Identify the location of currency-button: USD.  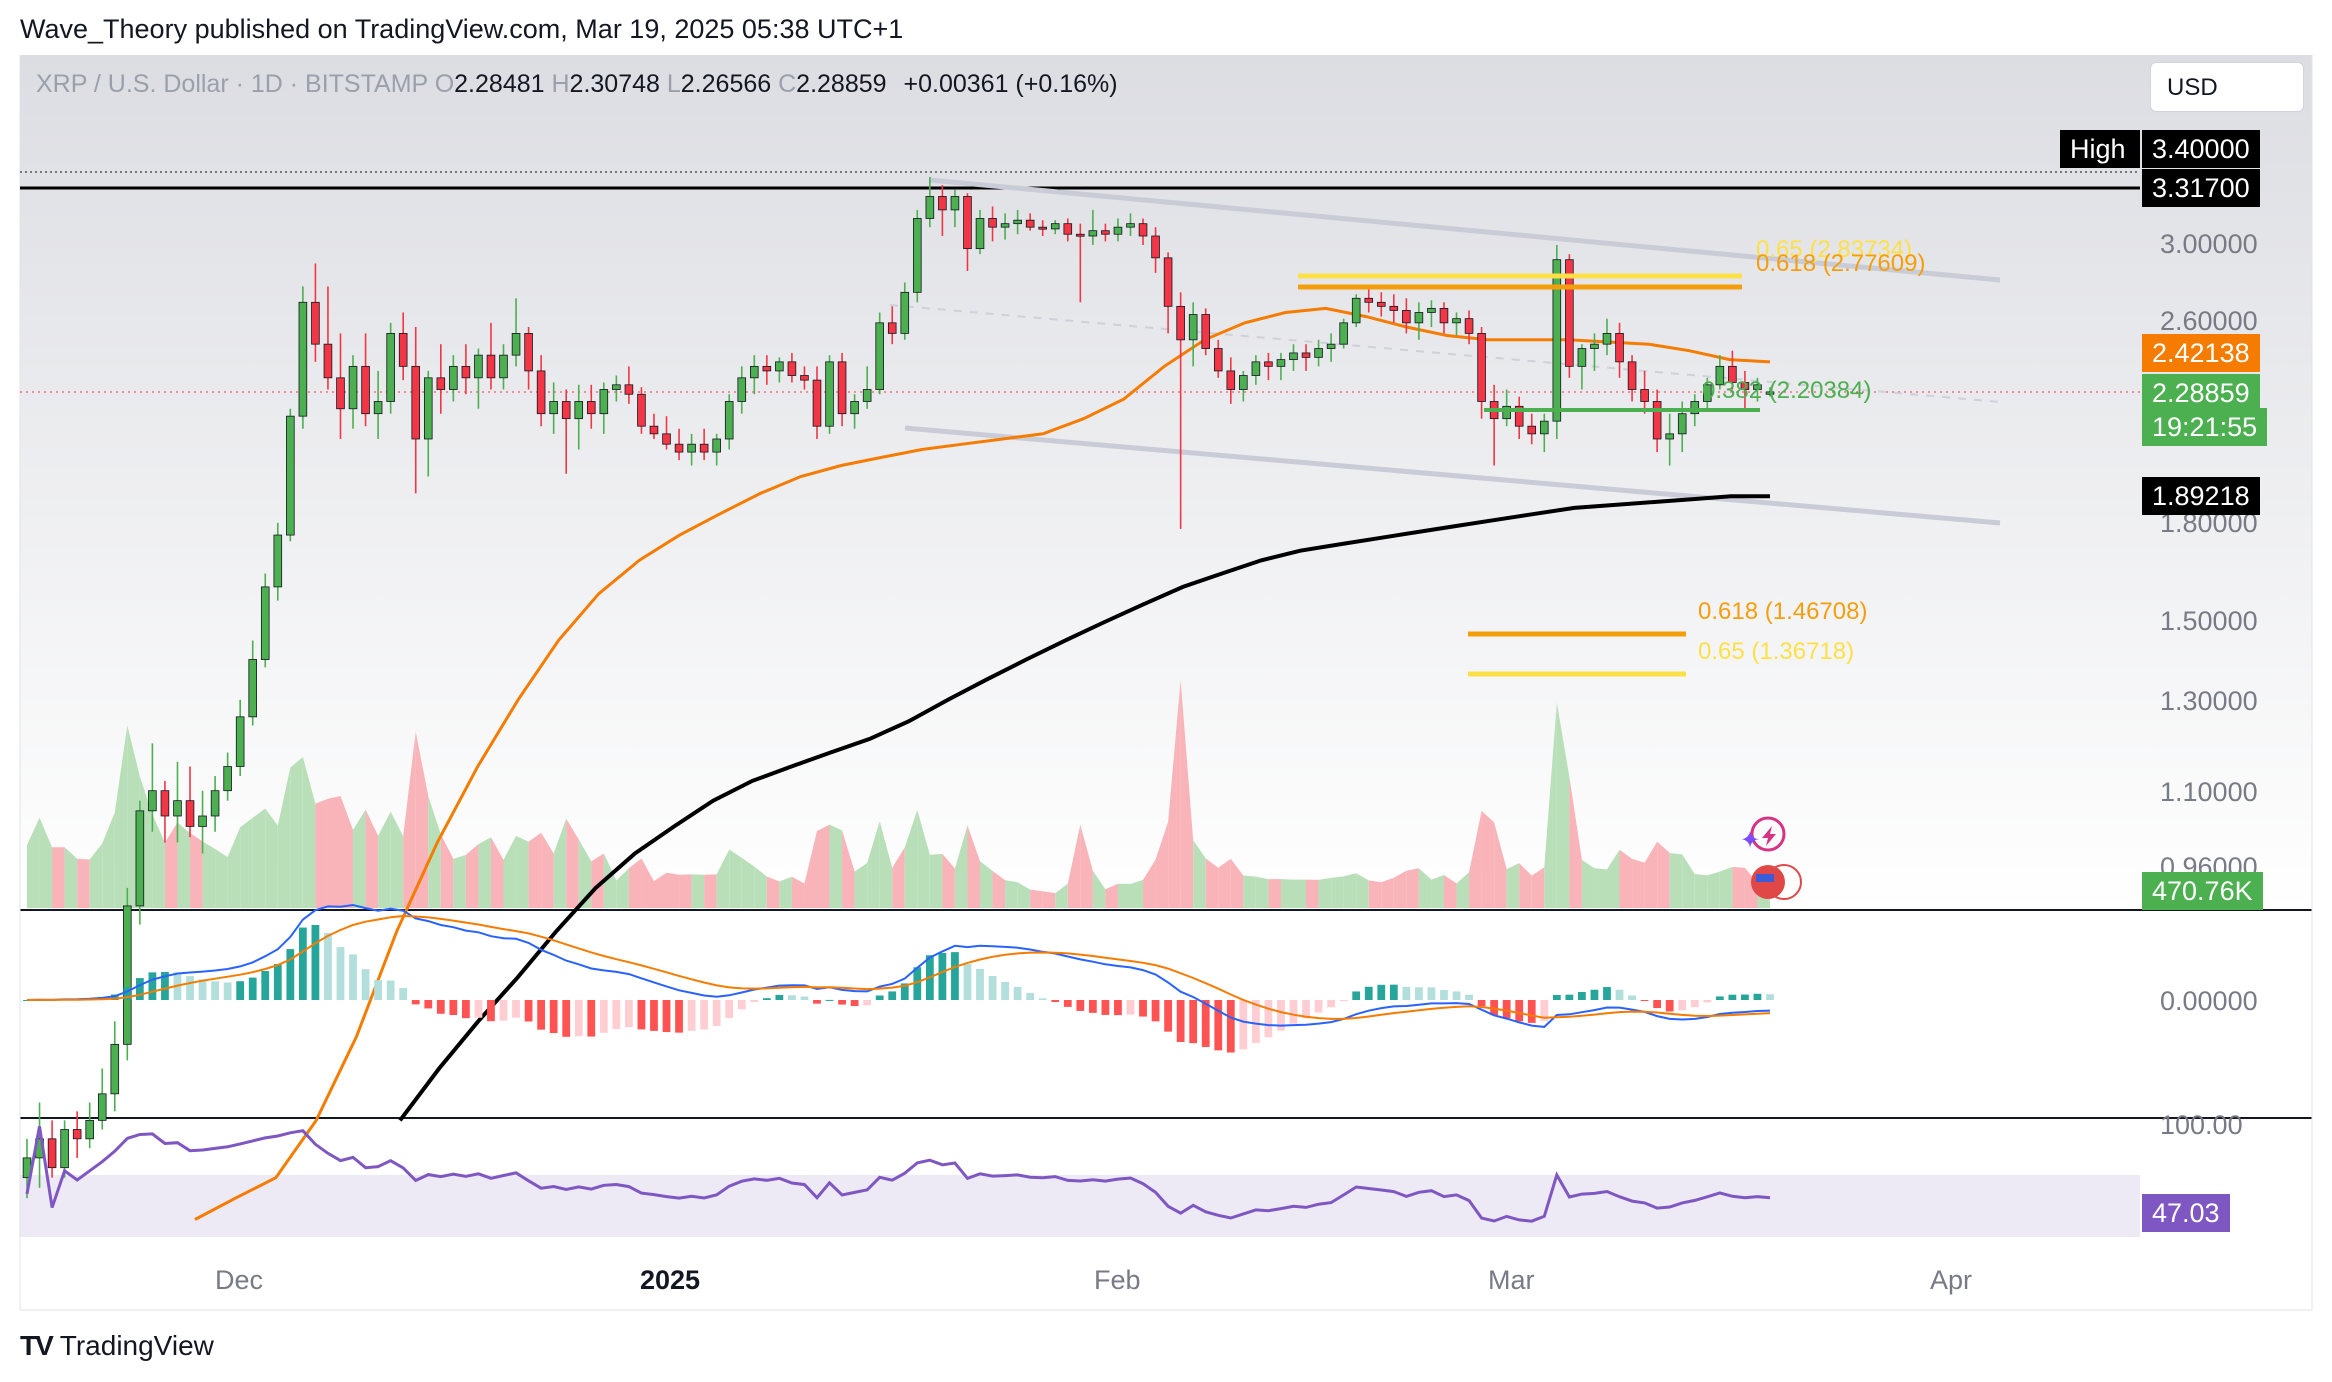
(2227, 87).